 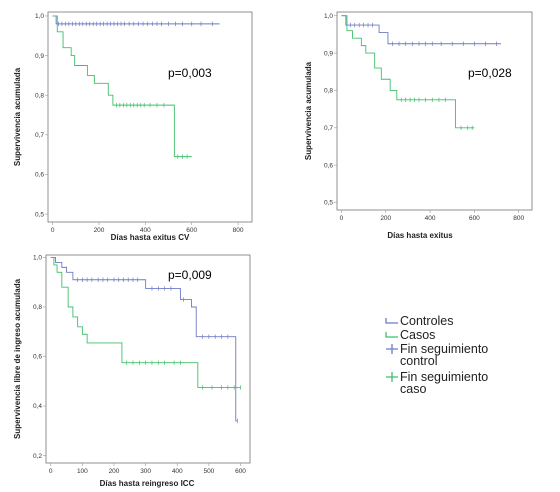 I want to click on x-tick-label: 300, so click(x=145, y=471).